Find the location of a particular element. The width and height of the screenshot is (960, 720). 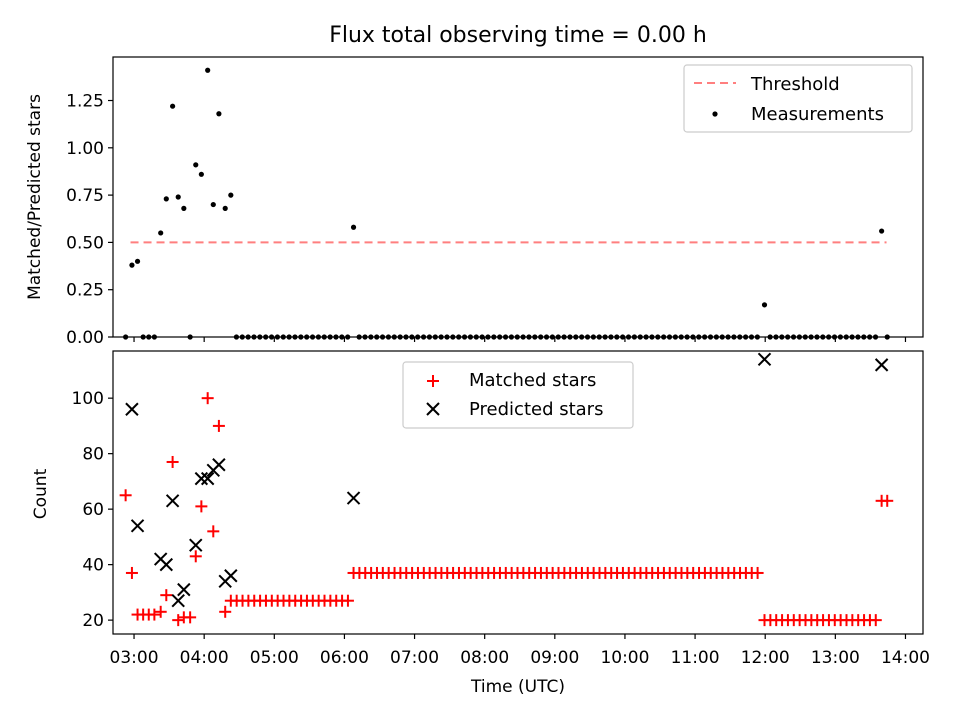

bottom-y-axis: 20 40 60 80 100 is located at coordinates (92, 510).